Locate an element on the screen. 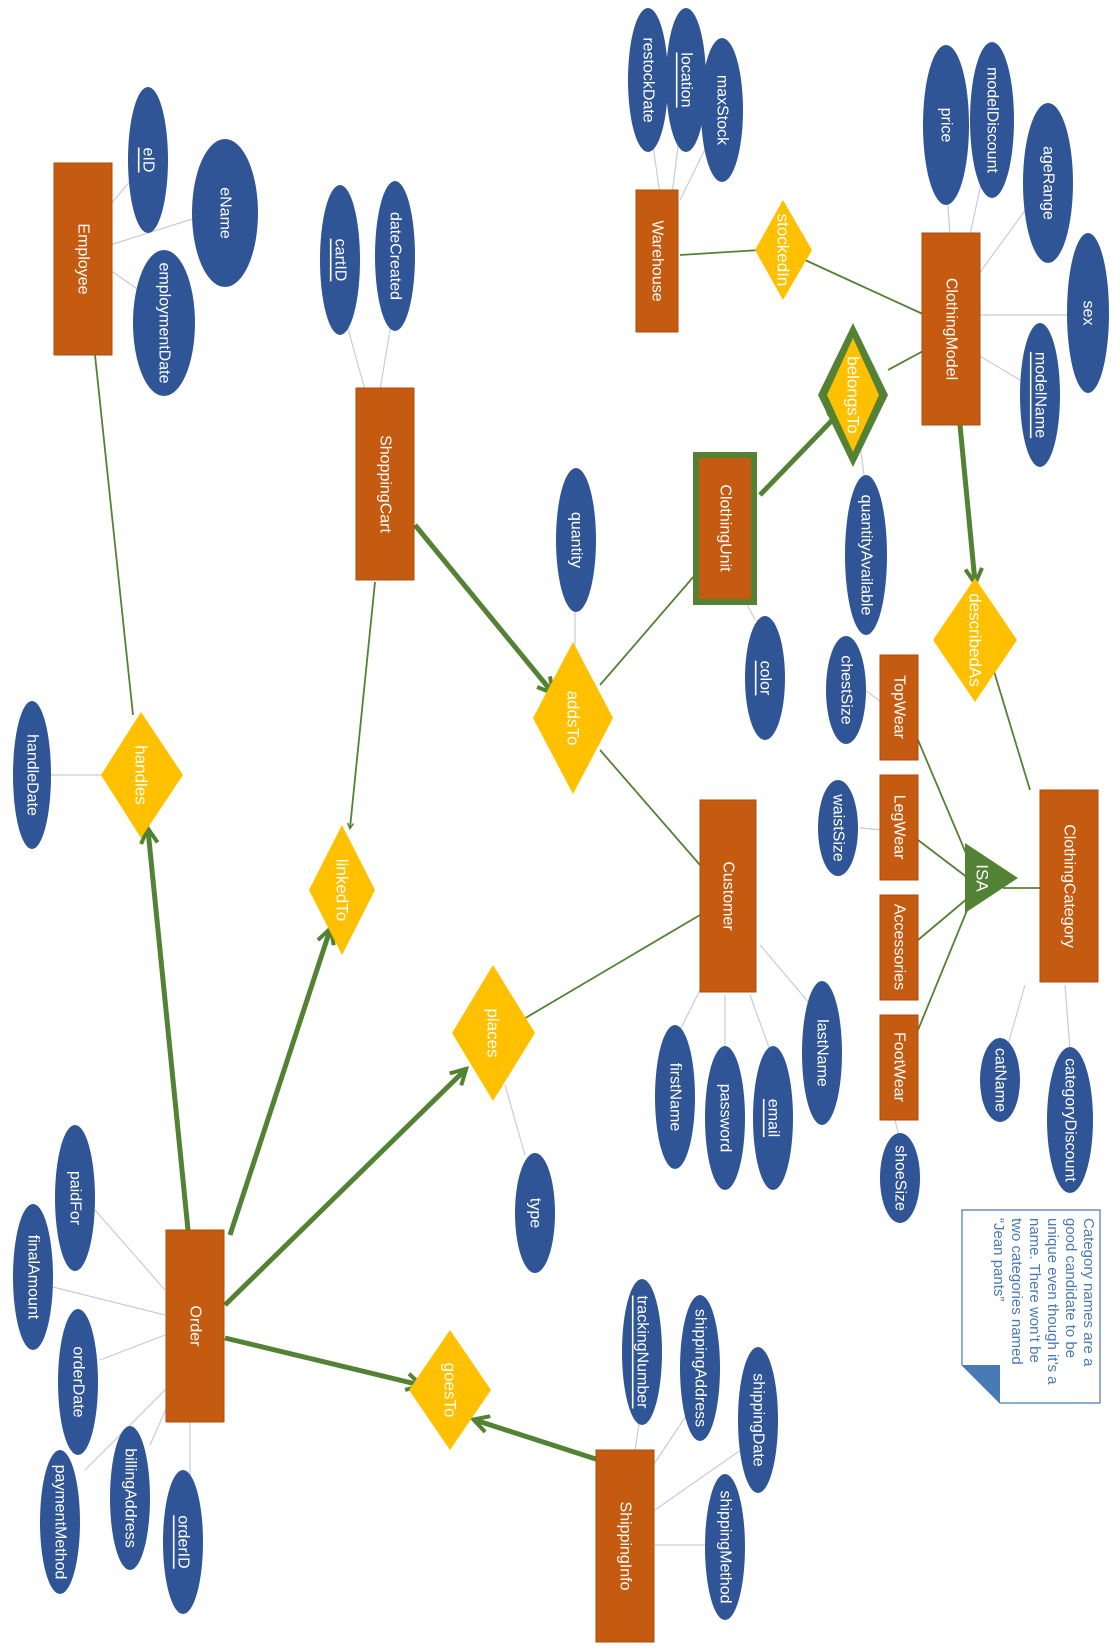  rel-described-as-label: describedAs is located at coordinates (975, 640).